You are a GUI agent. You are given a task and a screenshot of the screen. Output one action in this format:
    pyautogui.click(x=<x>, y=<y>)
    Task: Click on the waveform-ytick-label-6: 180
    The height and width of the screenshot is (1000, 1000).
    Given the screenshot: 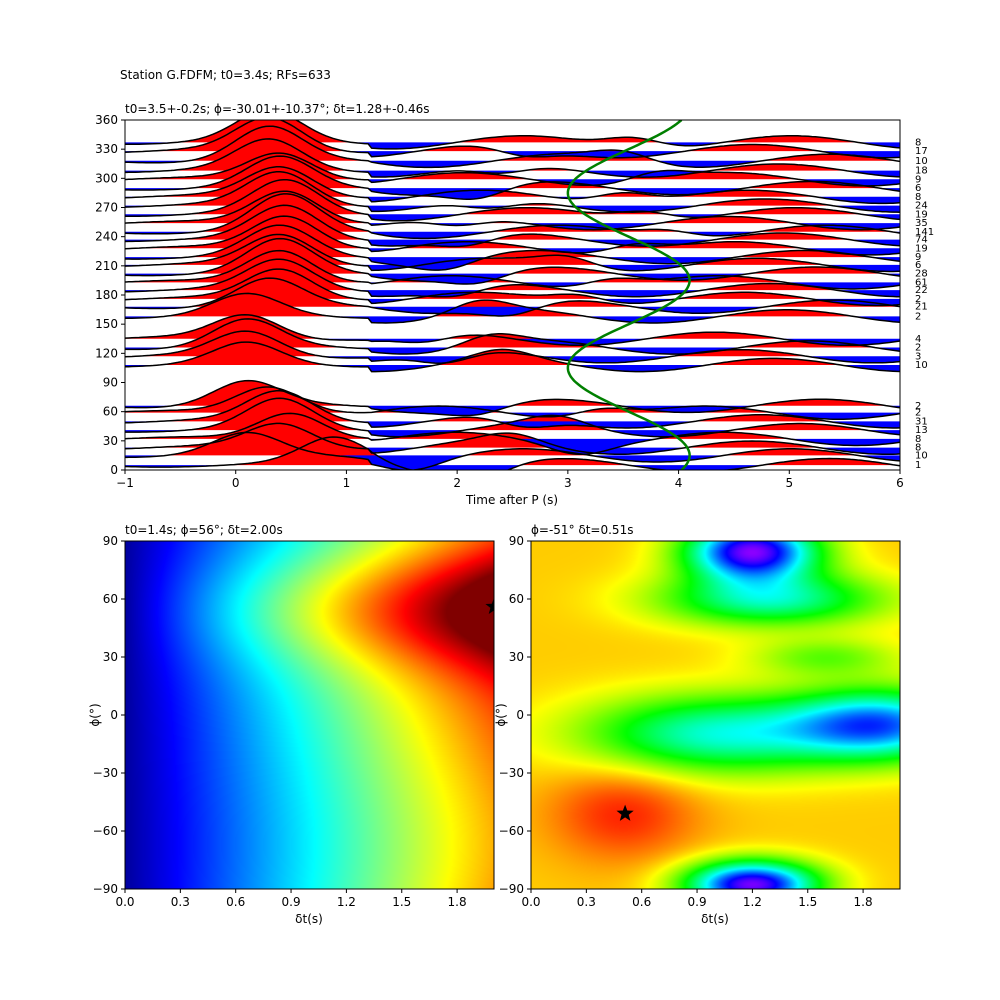 What is the action you would take?
    pyautogui.click(x=106, y=295)
    